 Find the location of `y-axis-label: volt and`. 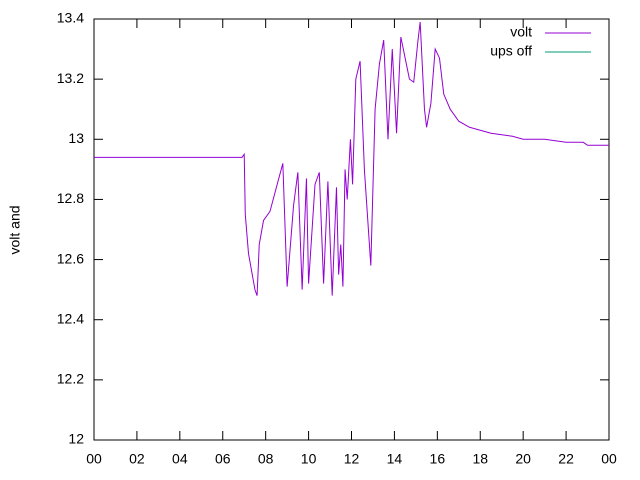

y-axis-label: volt and is located at coordinates (15, 229).